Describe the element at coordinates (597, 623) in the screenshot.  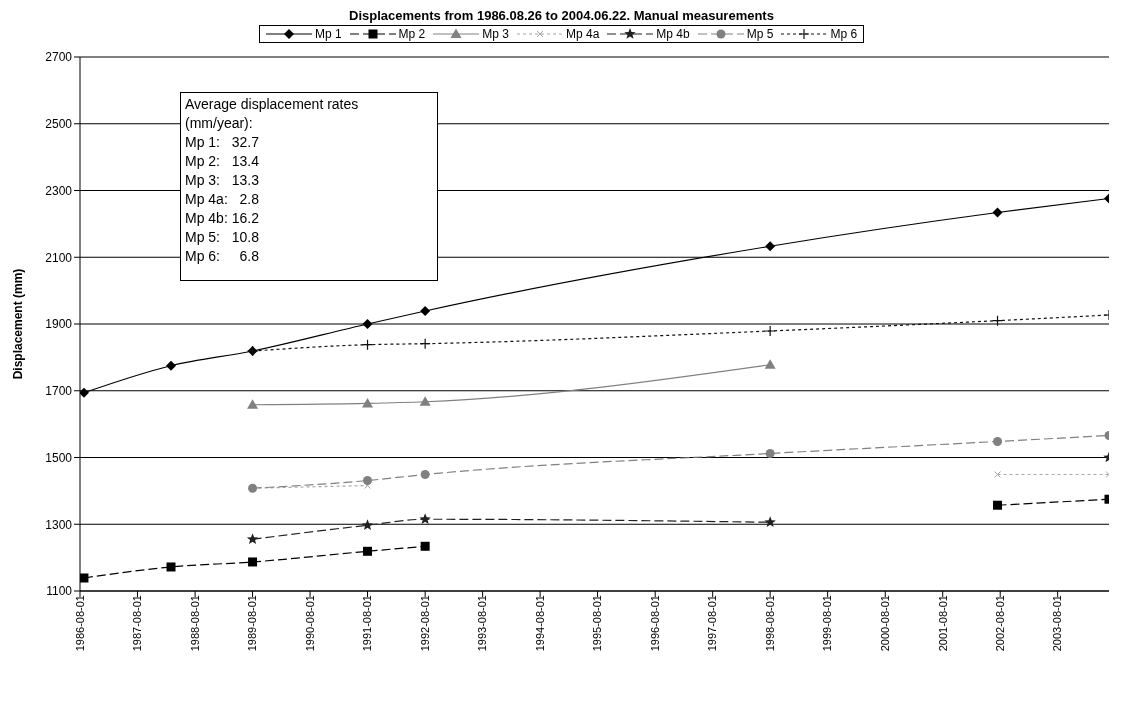
I see `x-tick-label: 1995-08-01` at that location.